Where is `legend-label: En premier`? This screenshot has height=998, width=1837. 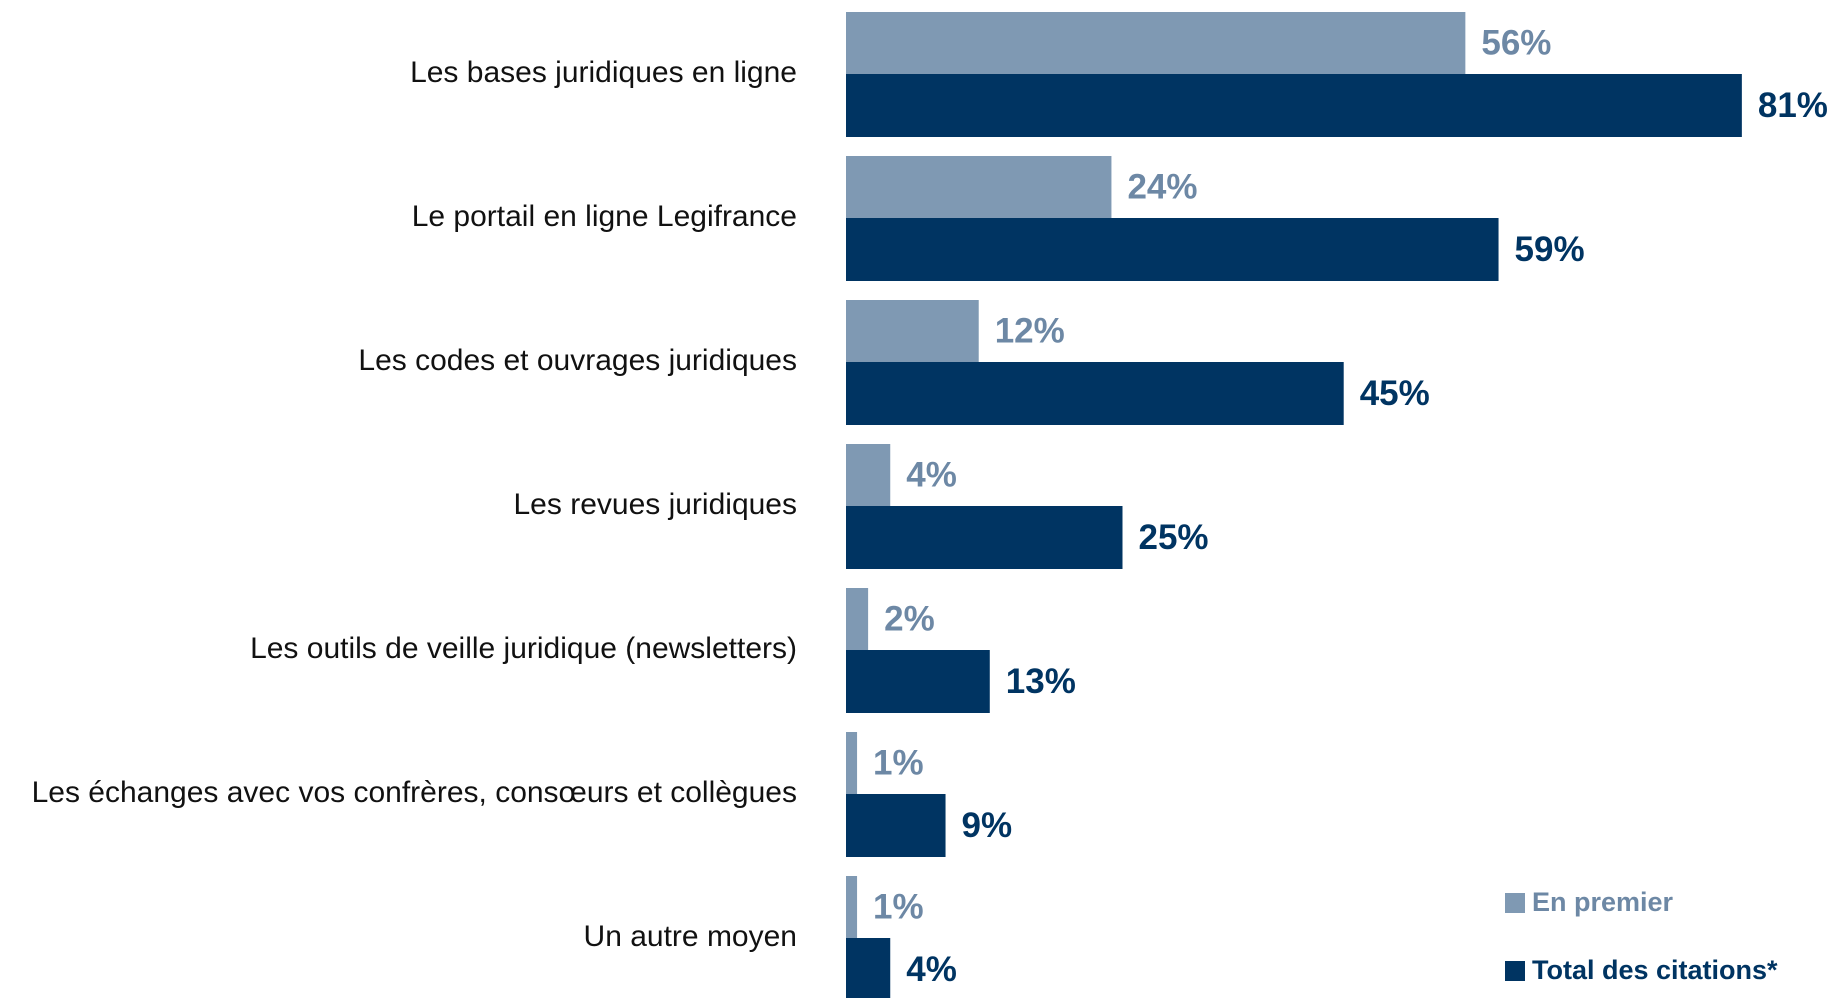
legend-label: En premier is located at coordinates (1603, 902).